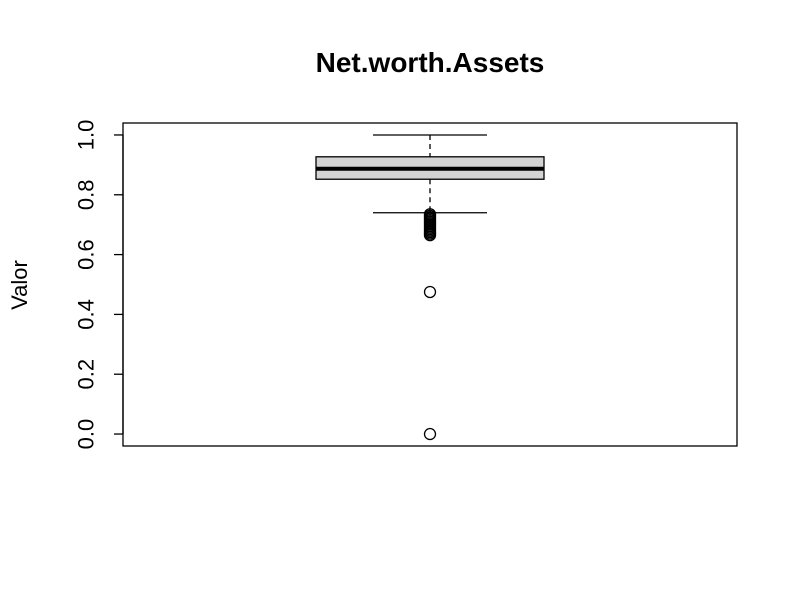  Describe the element at coordinates (86, 135) in the screenshot. I see `y-tick-label: 1.0` at that location.